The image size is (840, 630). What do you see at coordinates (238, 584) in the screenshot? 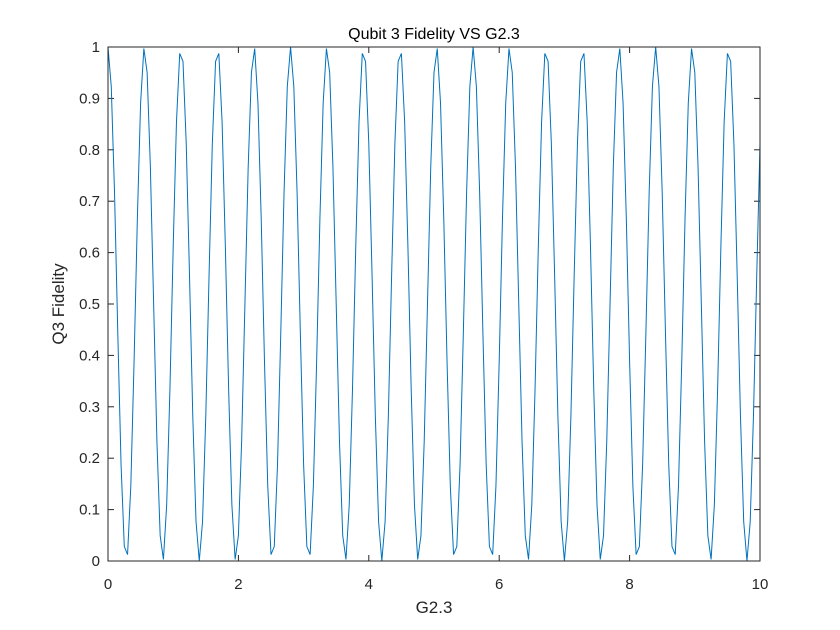
I see `x-tick-label: 2` at bounding box center [238, 584].